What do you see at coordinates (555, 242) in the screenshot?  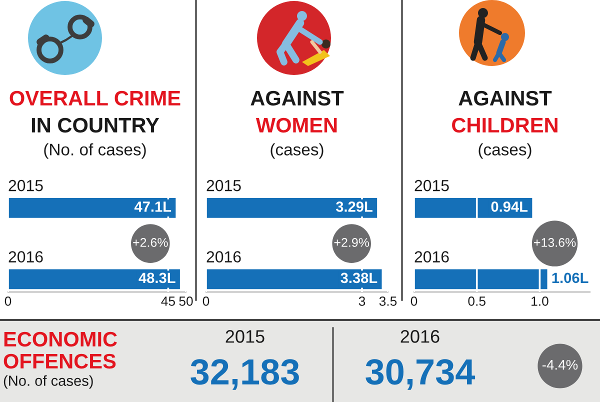 I see `annotation: +13.6%` at bounding box center [555, 242].